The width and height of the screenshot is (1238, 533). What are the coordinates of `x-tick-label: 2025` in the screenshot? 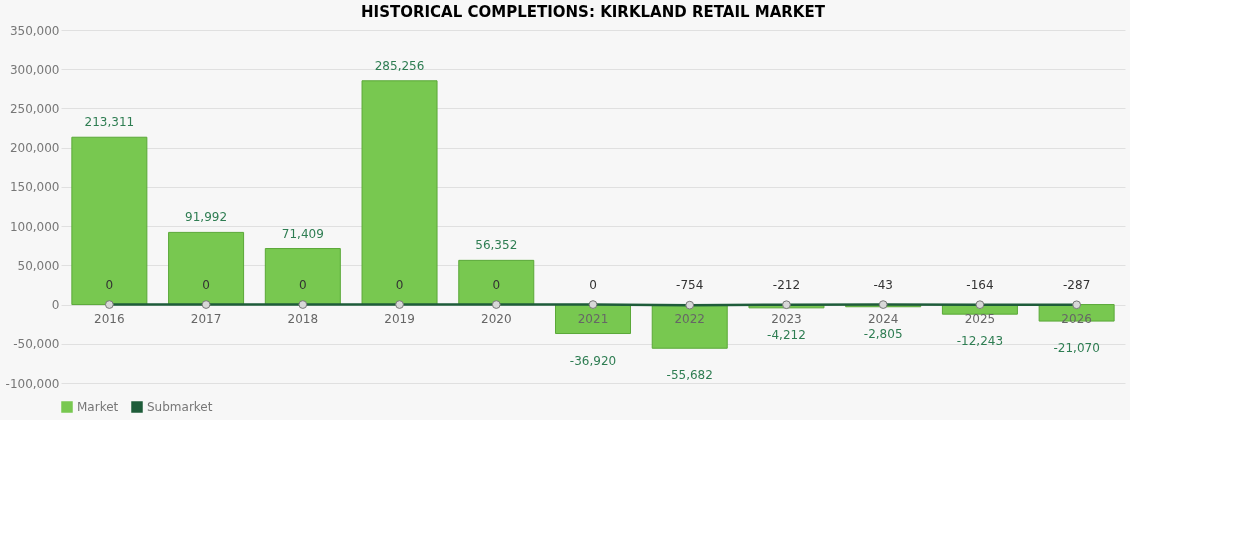 It's located at (980, 318).